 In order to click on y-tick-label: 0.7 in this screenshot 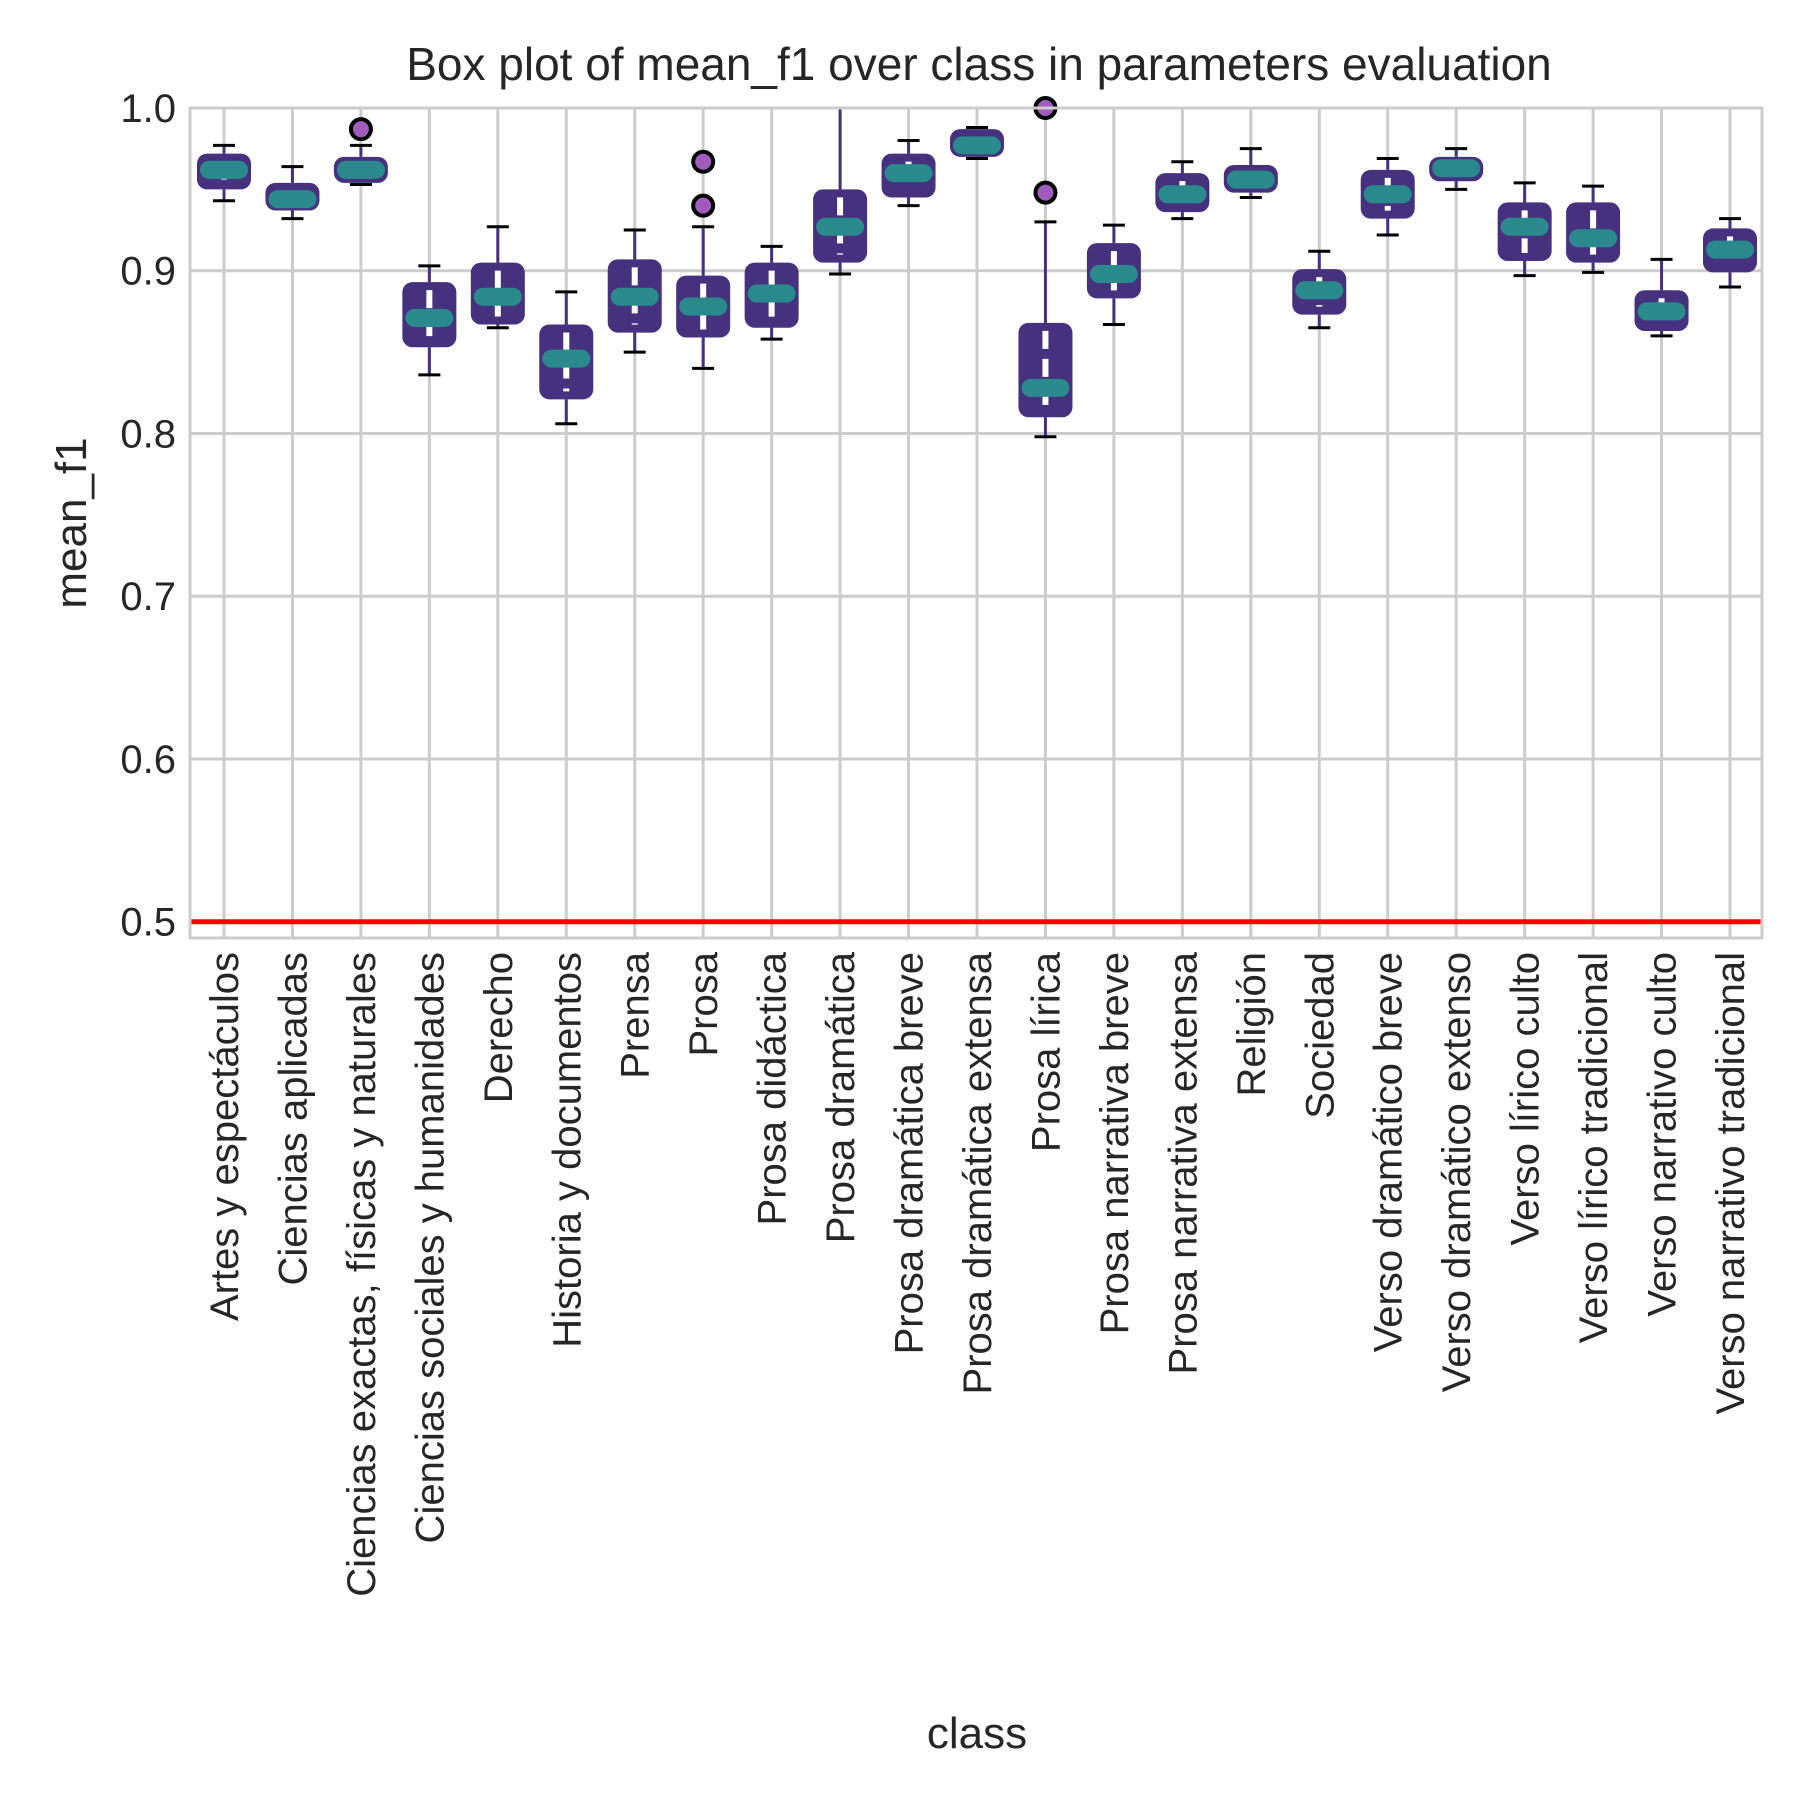, I will do `click(148, 597)`.